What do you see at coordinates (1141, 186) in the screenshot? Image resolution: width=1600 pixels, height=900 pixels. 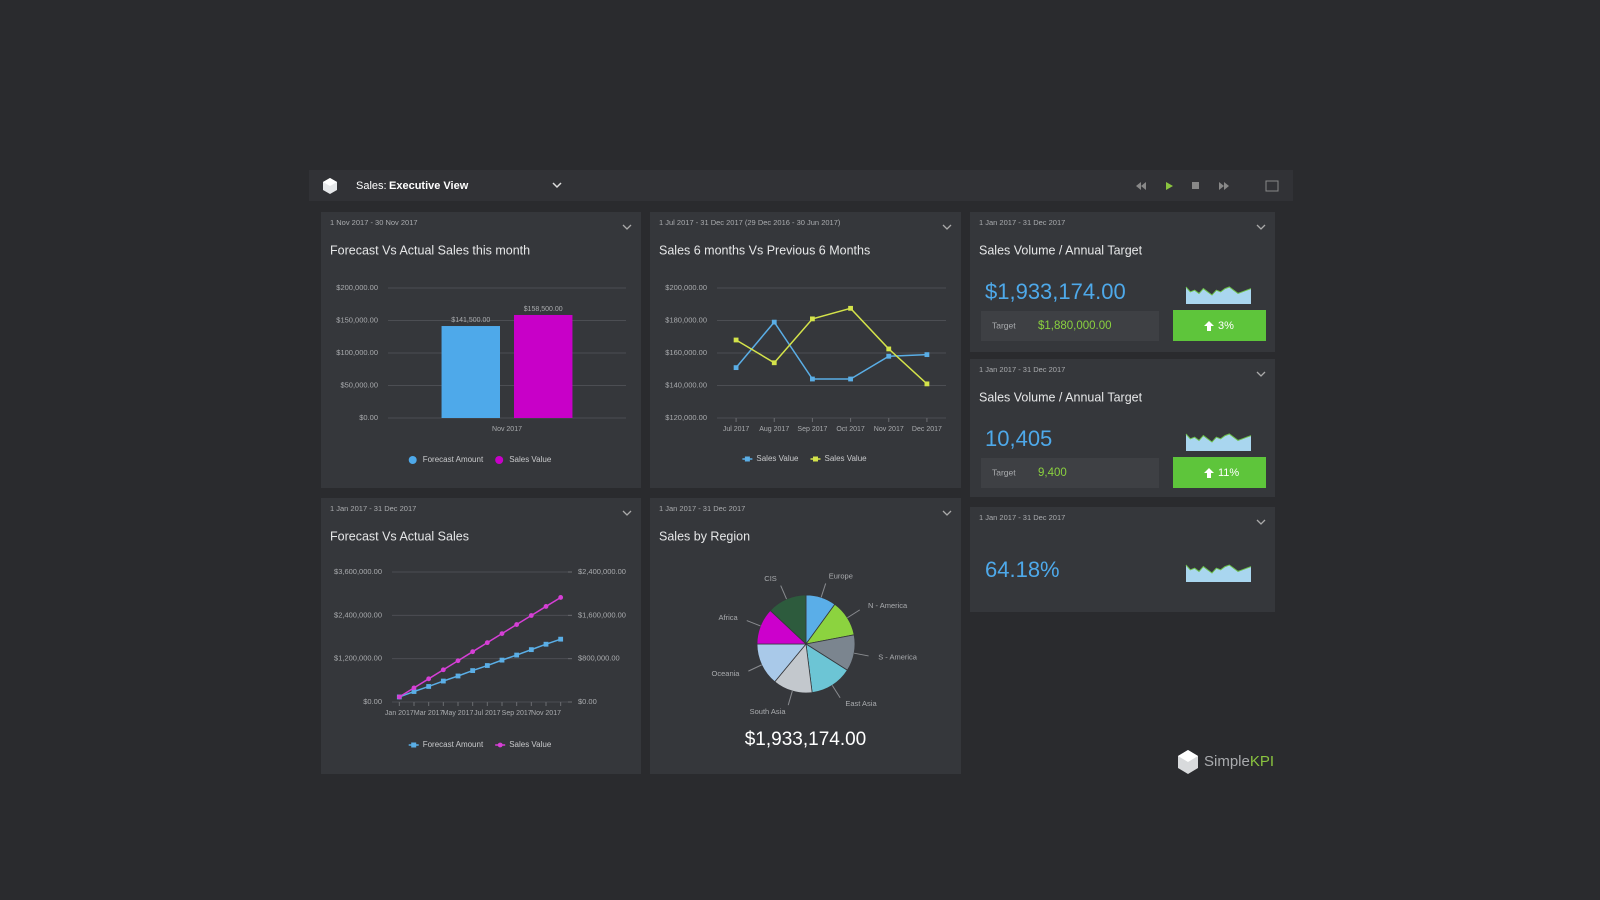 I see `rewind-button` at bounding box center [1141, 186].